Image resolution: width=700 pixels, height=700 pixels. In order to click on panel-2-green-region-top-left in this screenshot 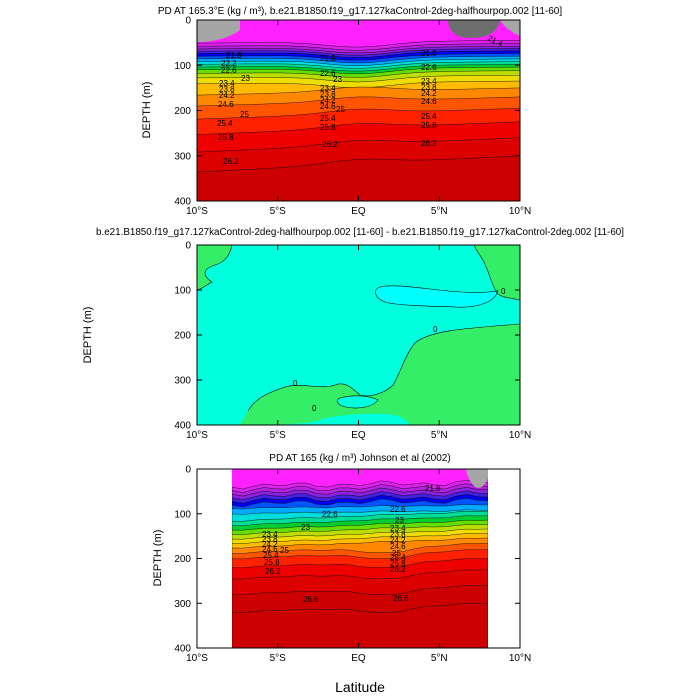, I will do `click(214, 267)`.